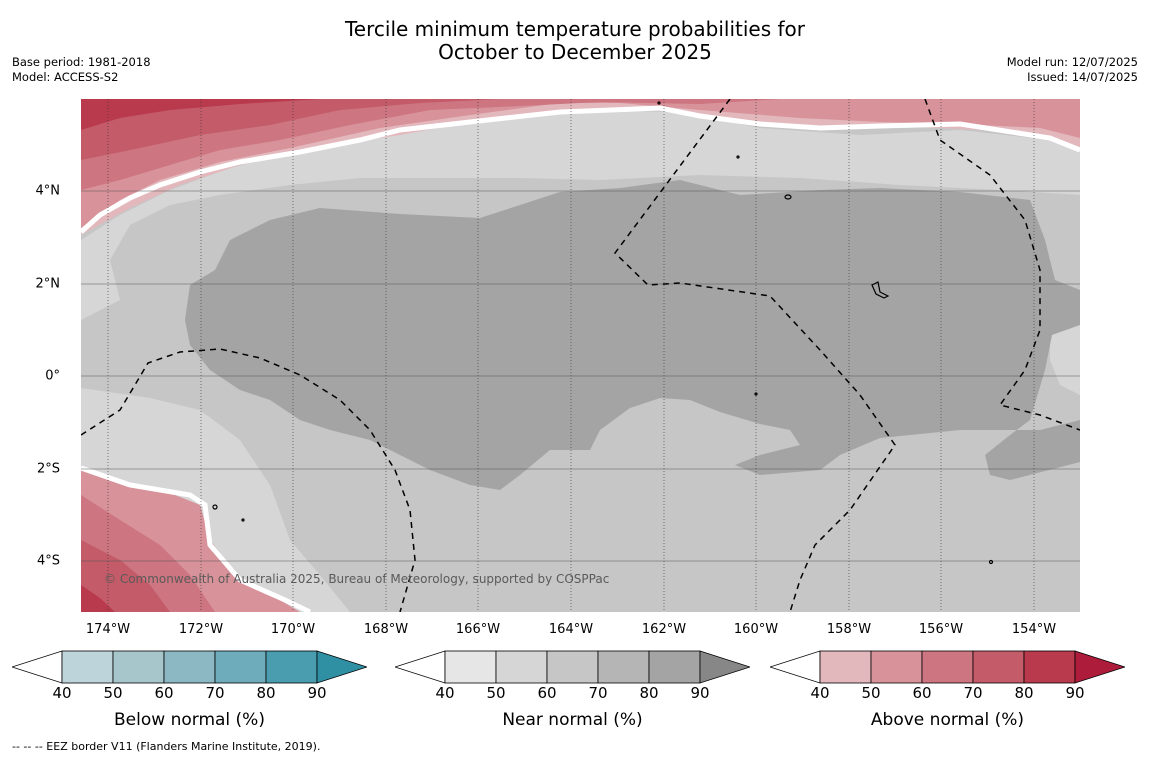  Describe the element at coordinates (200, 114) in the screenshot. I see `above-normal-80-90-north` at that location.